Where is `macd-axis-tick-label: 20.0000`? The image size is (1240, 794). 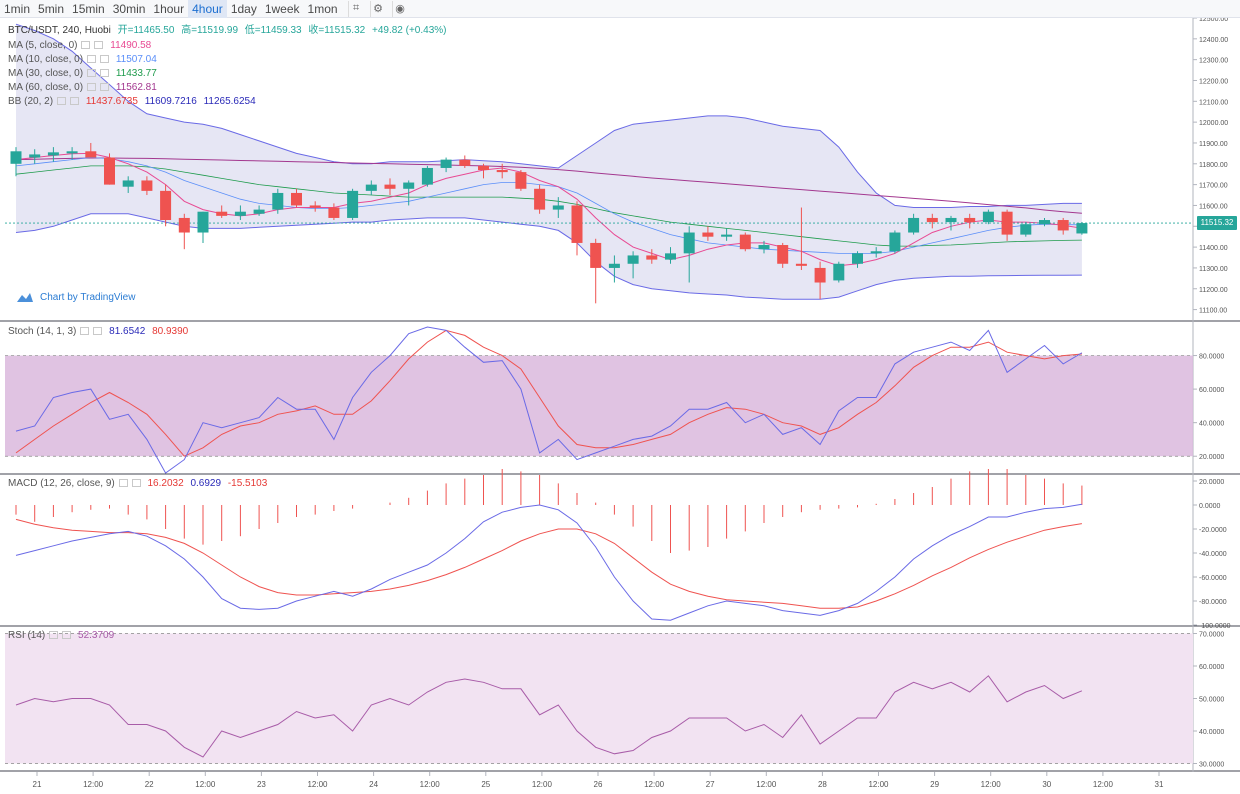
macd-axis-tick-label: 20.0000 is located at coordinates (1211, 482).